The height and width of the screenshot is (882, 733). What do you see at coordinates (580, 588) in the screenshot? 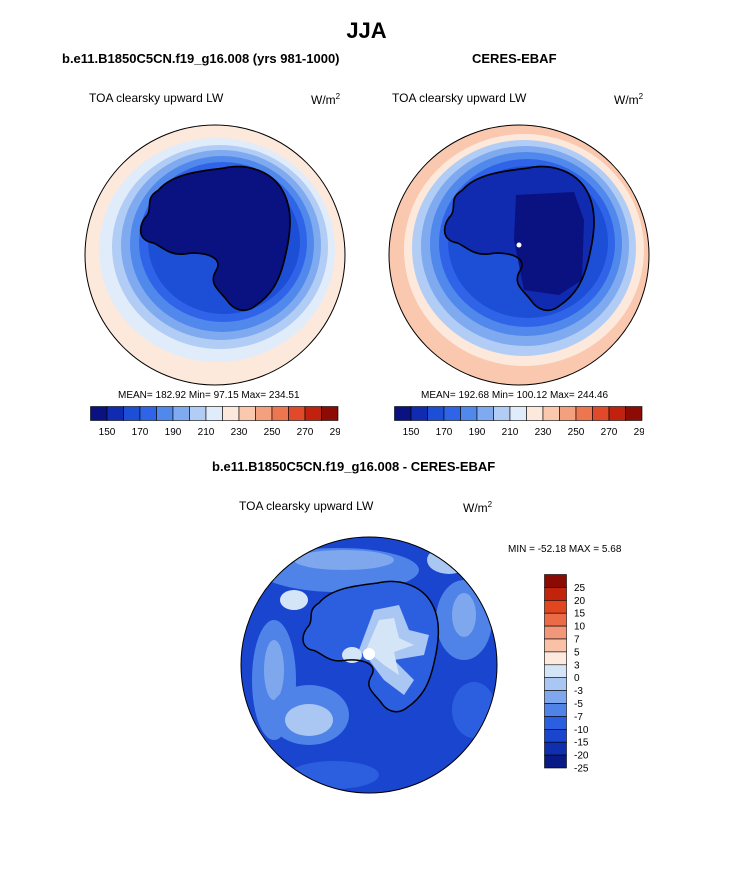
I see `colorbar3-label: 25` at bounding box center [580, 588].